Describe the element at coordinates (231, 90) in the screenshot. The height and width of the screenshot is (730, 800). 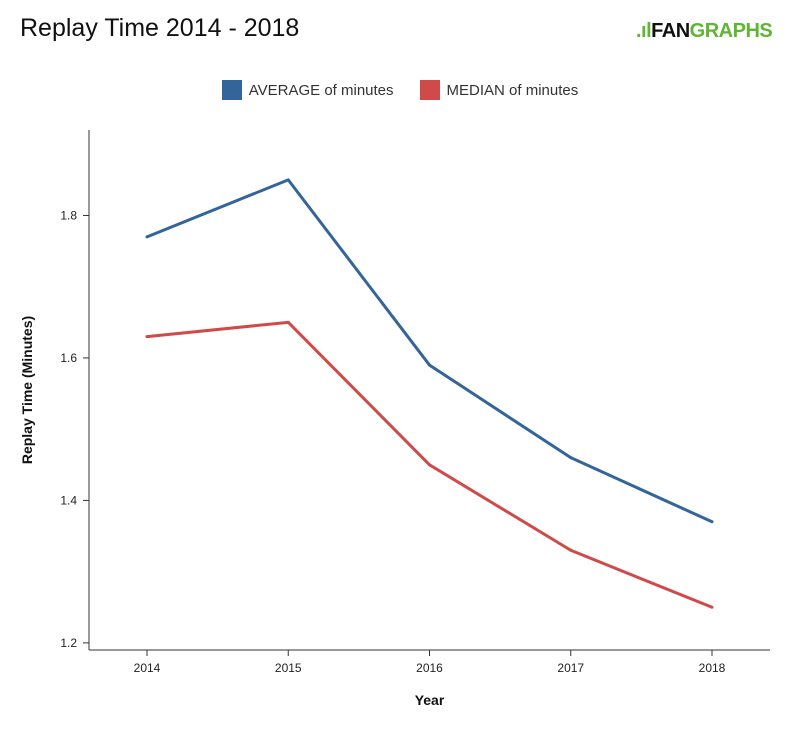
I see `legend-swatch-average` at that location.